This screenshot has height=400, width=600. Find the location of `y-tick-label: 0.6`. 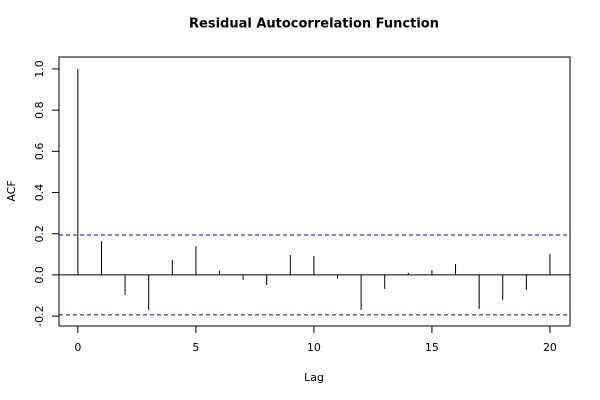

y-tick-label: 0.6 is located at coordinates (39, 152).